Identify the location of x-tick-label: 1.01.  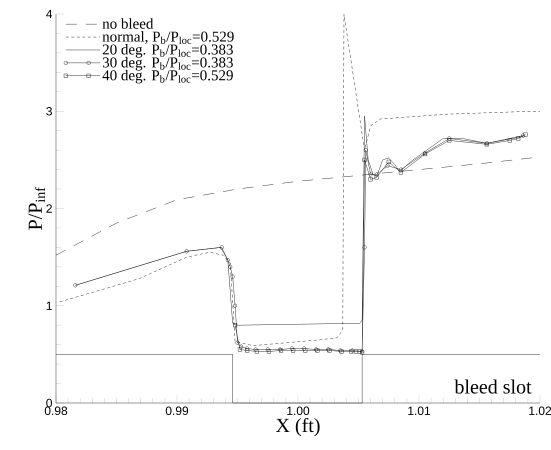
(419, 411).